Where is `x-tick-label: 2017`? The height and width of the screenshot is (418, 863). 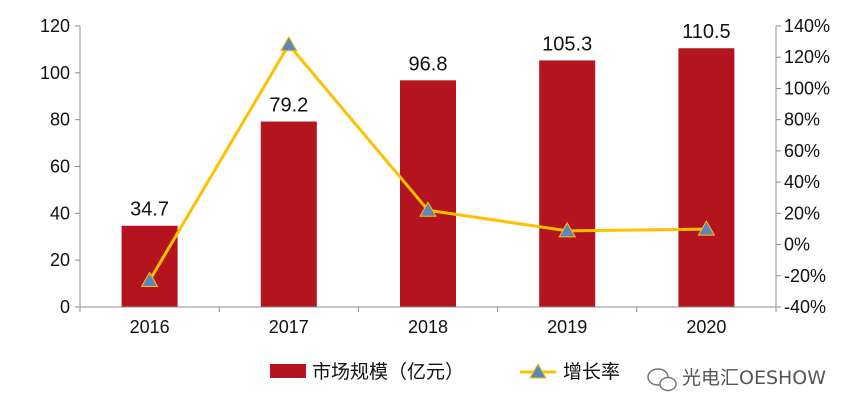 x-tick-label: 2017 is located at coordinates (289, 327).